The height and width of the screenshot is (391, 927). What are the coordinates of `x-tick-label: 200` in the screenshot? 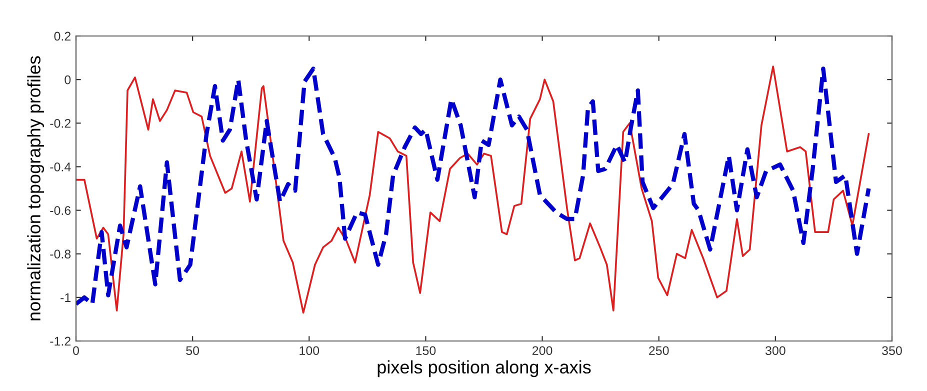 It's located at (542, 351).